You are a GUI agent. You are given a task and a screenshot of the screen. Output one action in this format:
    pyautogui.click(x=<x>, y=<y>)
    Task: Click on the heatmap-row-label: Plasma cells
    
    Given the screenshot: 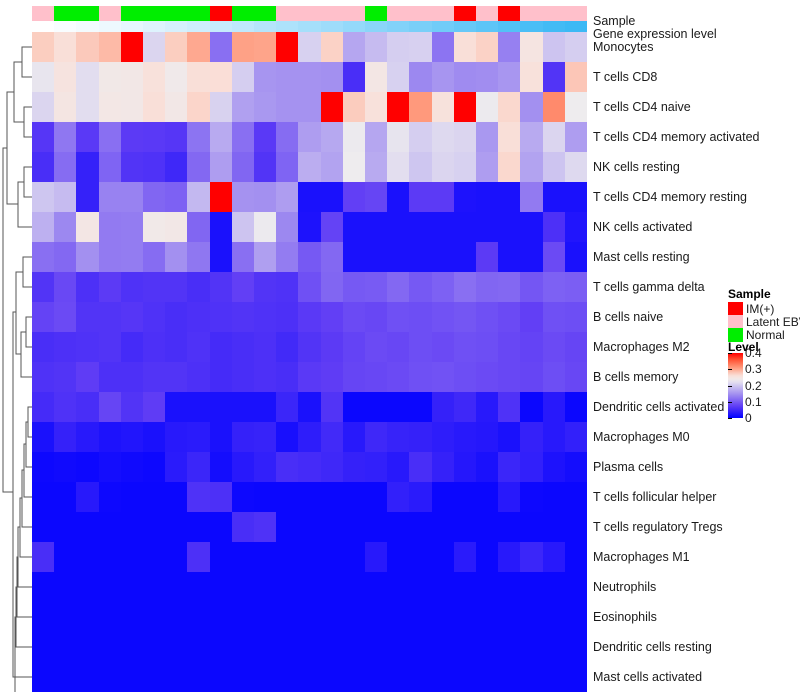 What is the action you would take?
    pyautogui.click(x=628, y=467)
    